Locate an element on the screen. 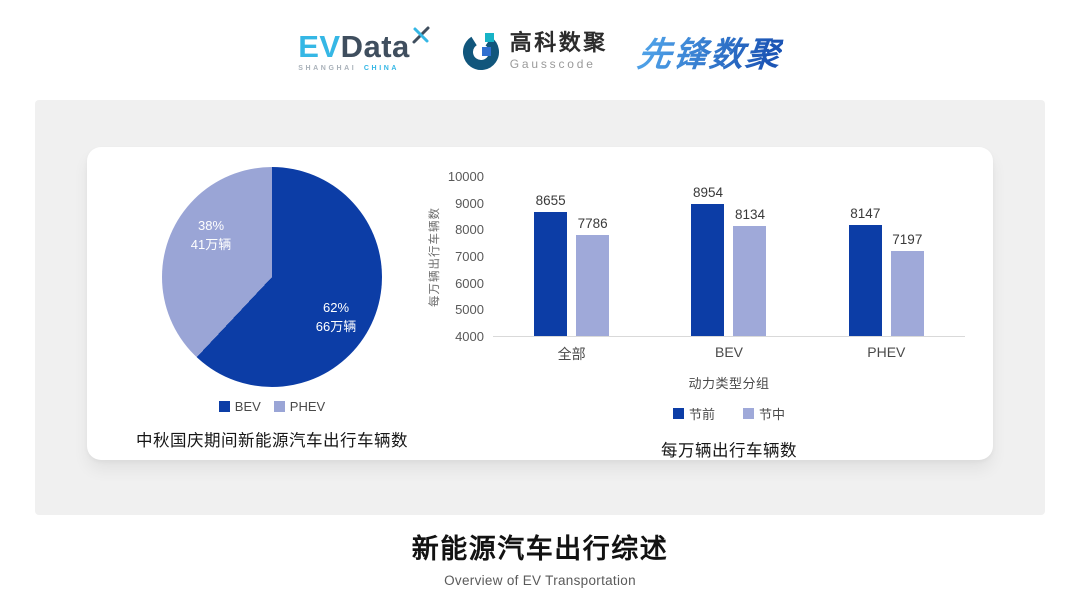  legend-item-节中: 节中 is located at coordinates (764, 413).